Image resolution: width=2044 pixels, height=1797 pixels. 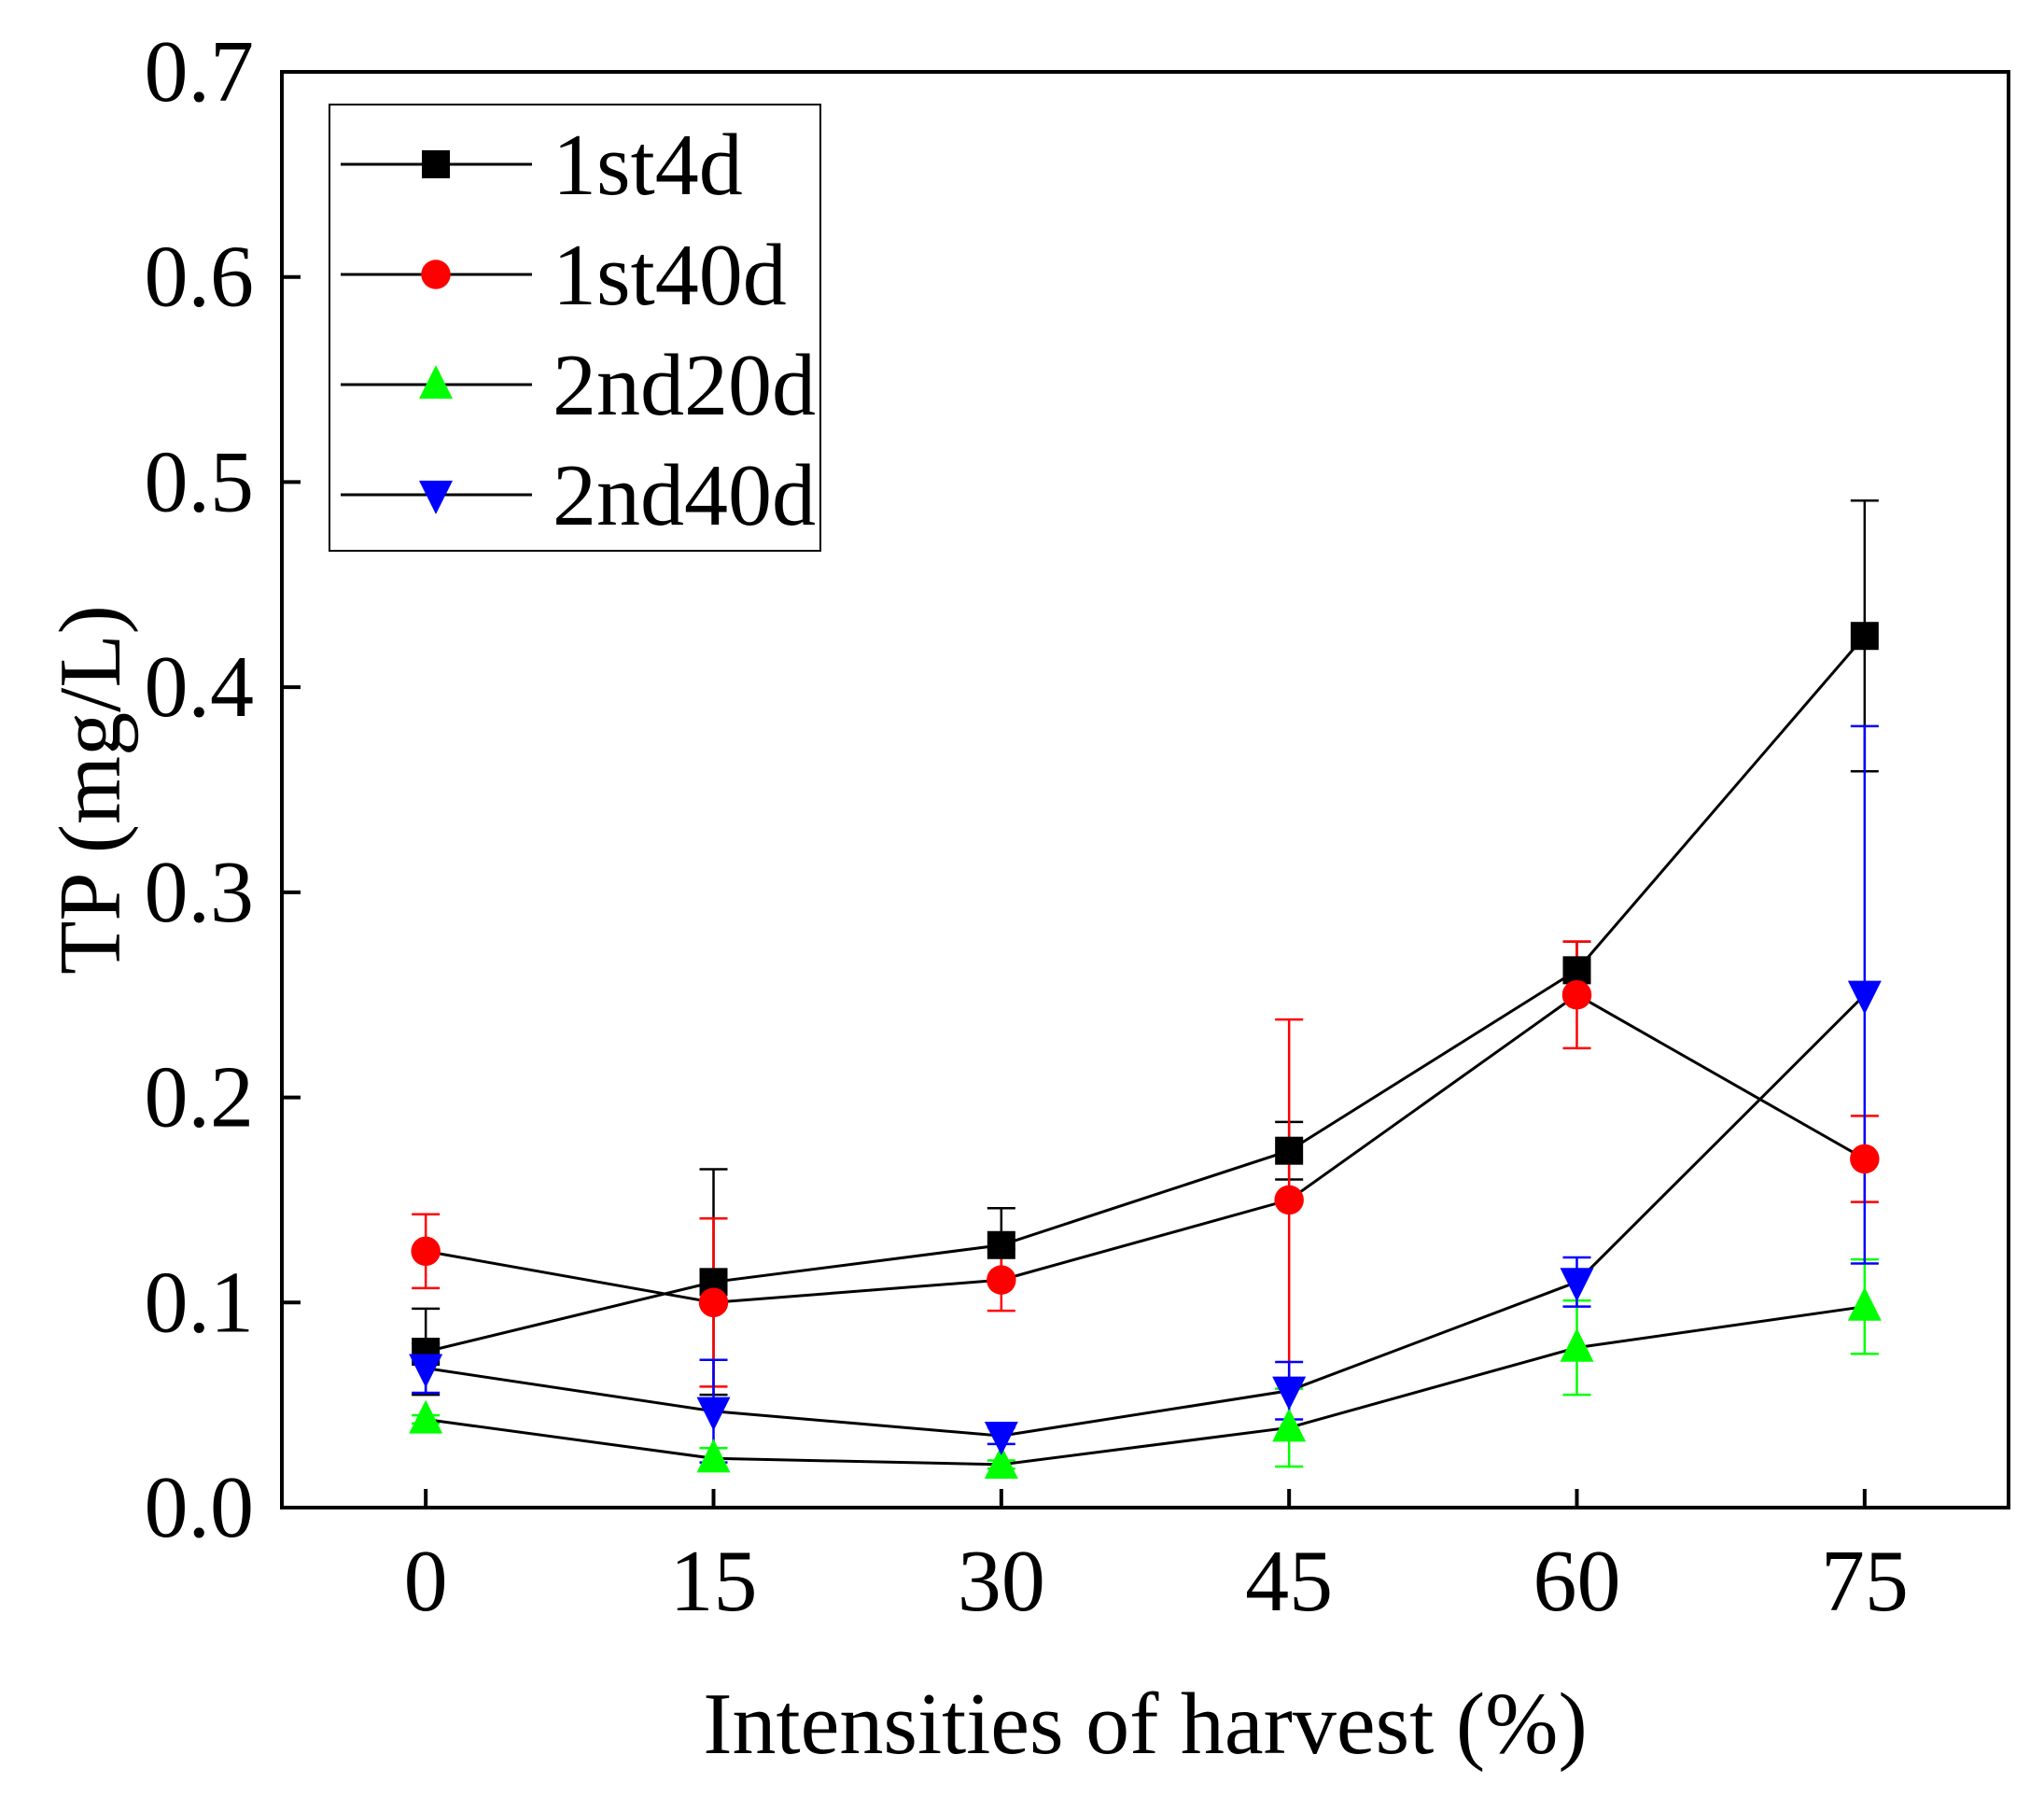 I want to click on legend-box, so click(x=575, y=328).